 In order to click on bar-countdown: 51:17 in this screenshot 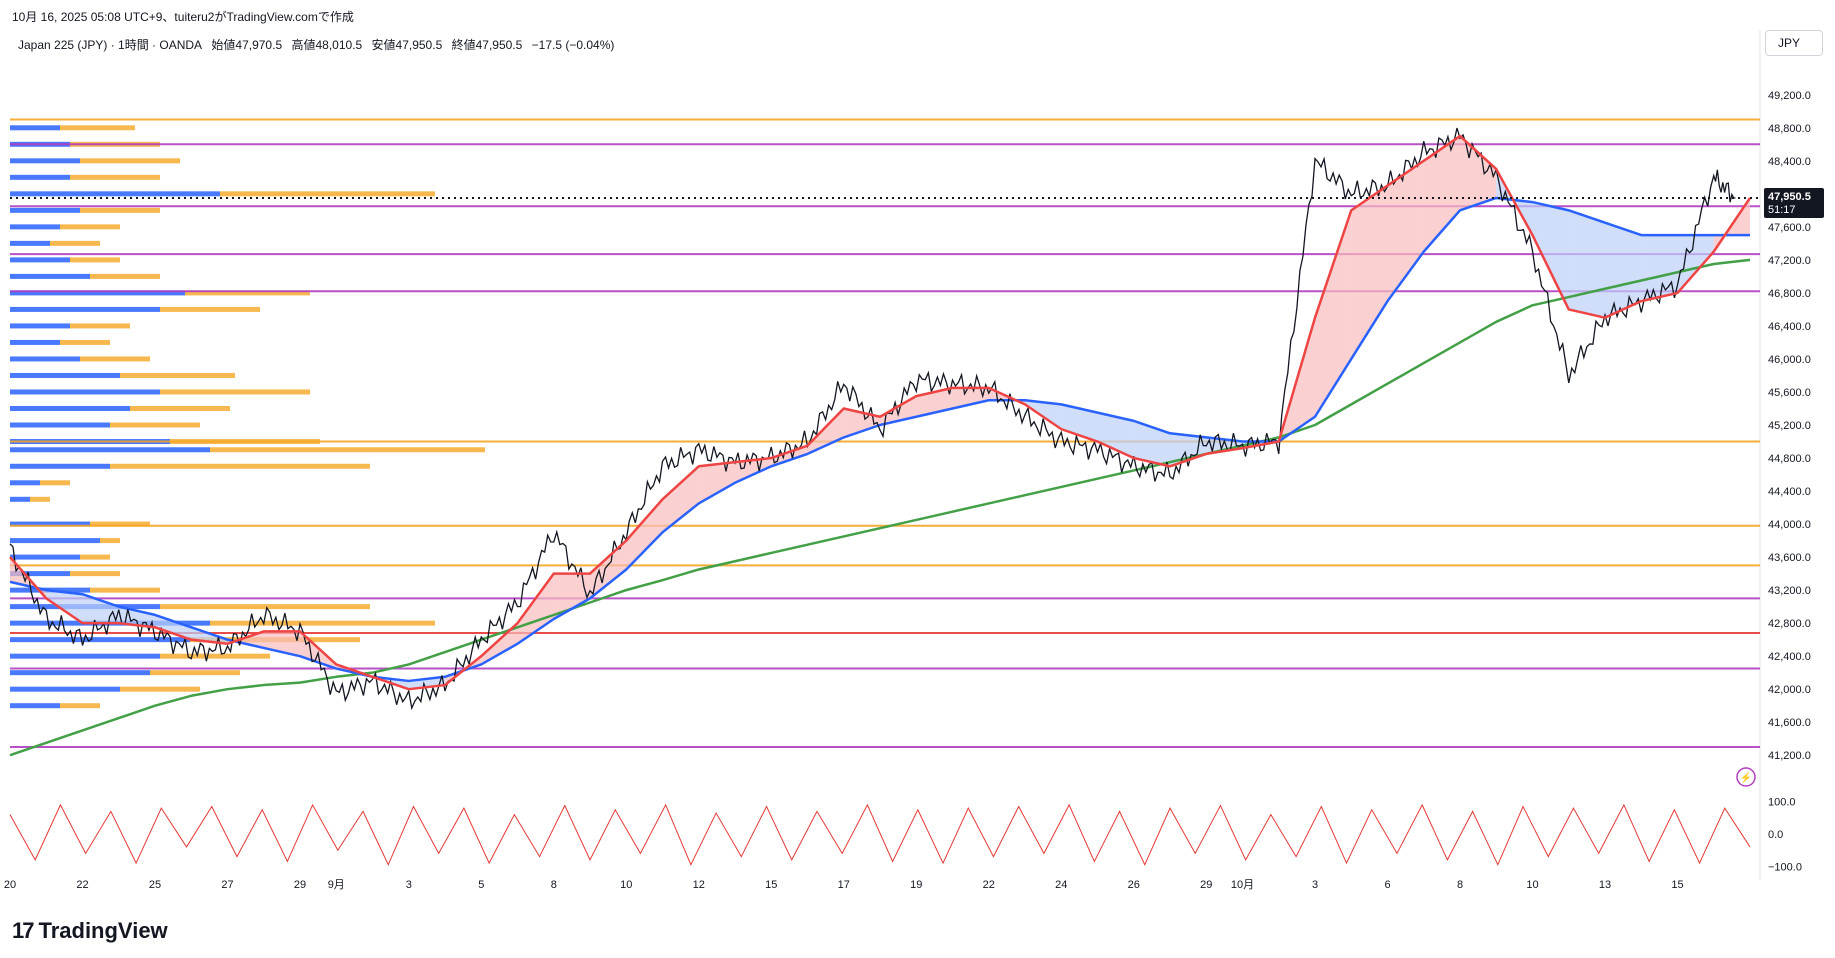, I will do `click(1782, 210)`.